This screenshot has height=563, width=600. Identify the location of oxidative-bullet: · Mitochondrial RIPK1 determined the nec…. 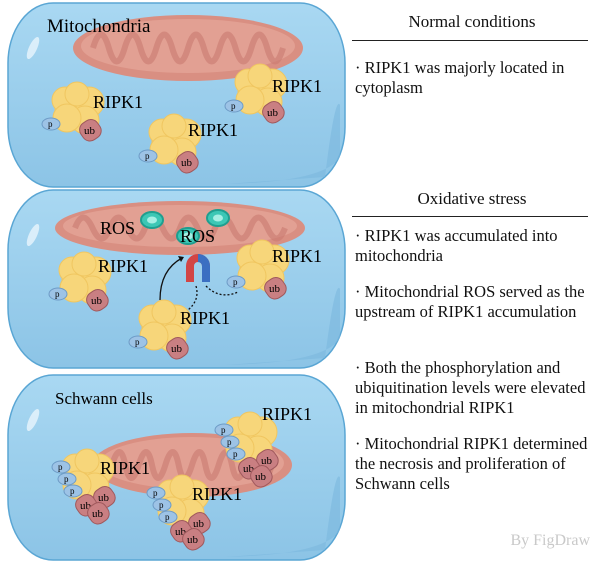
(471, 463).